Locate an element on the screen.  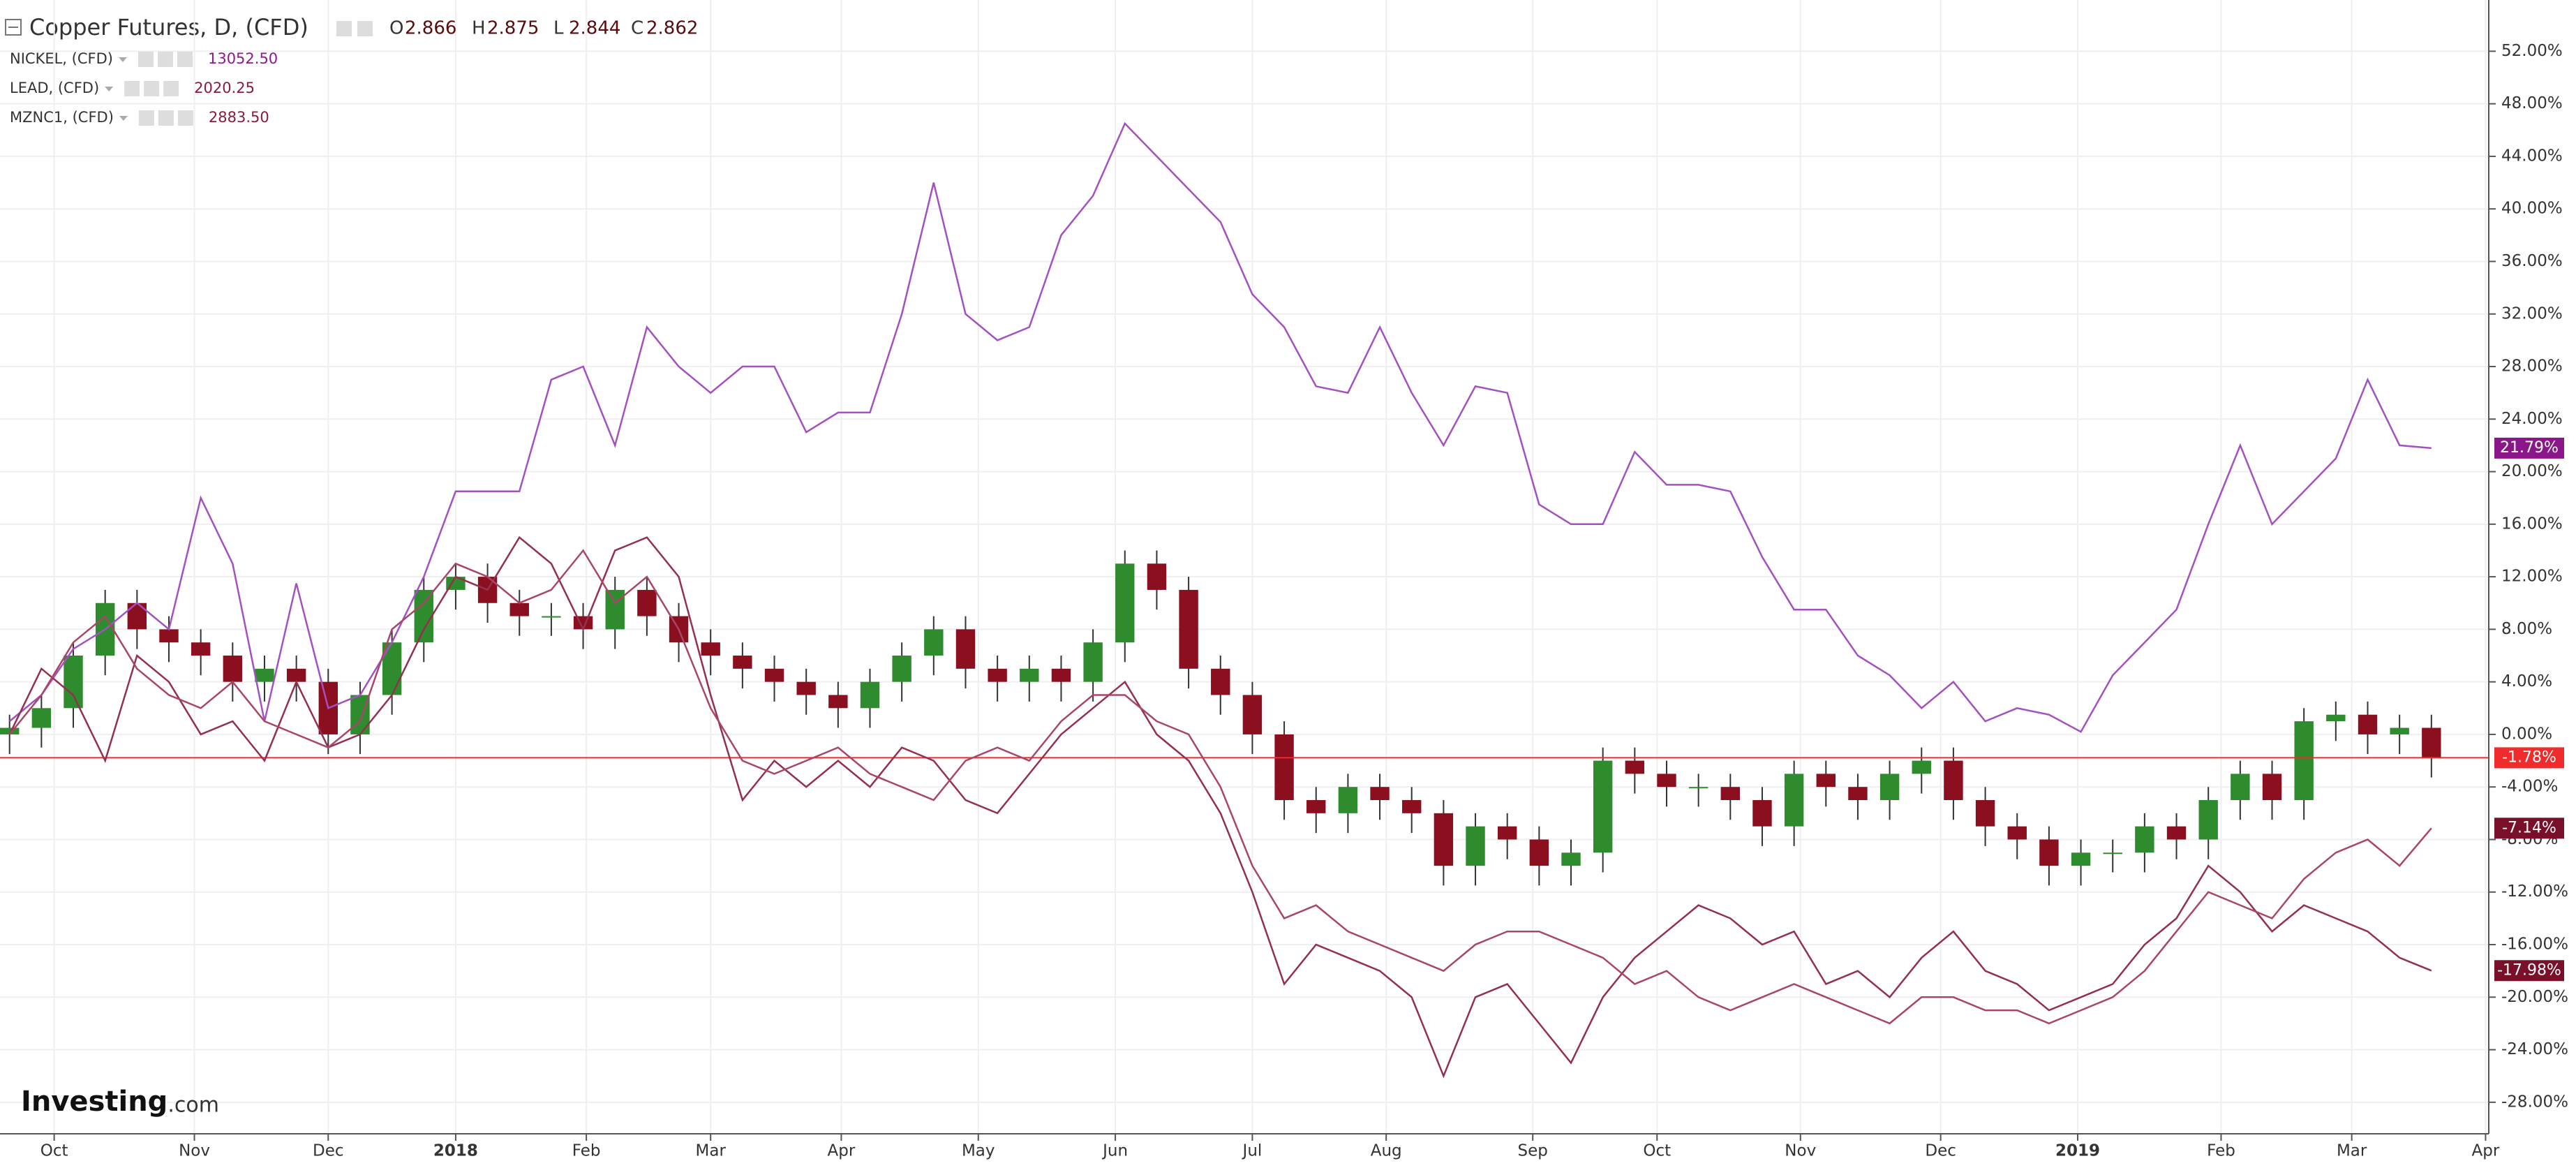
price-tag-label: 21.79% is located at coordinates (2529, 448).